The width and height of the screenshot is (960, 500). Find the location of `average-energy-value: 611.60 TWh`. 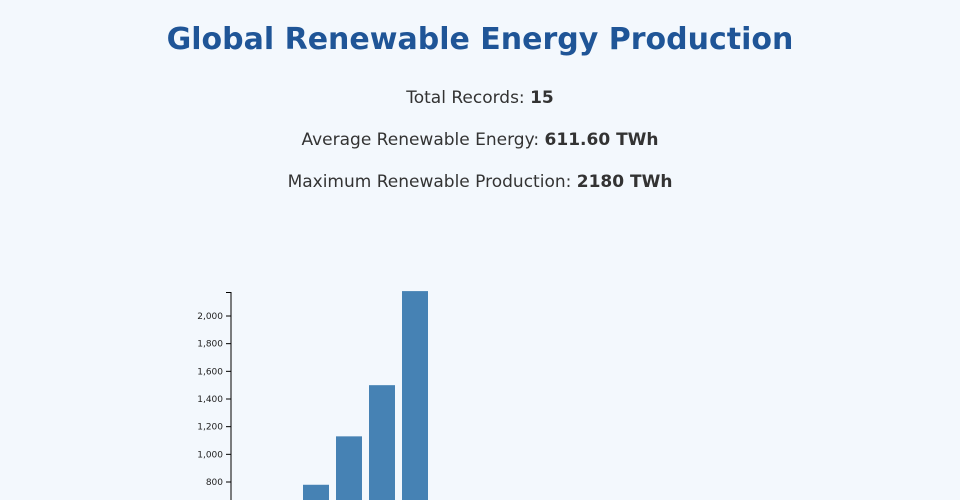

average-energy-value: 611.60 TWh is located at coordinates (601, 140).